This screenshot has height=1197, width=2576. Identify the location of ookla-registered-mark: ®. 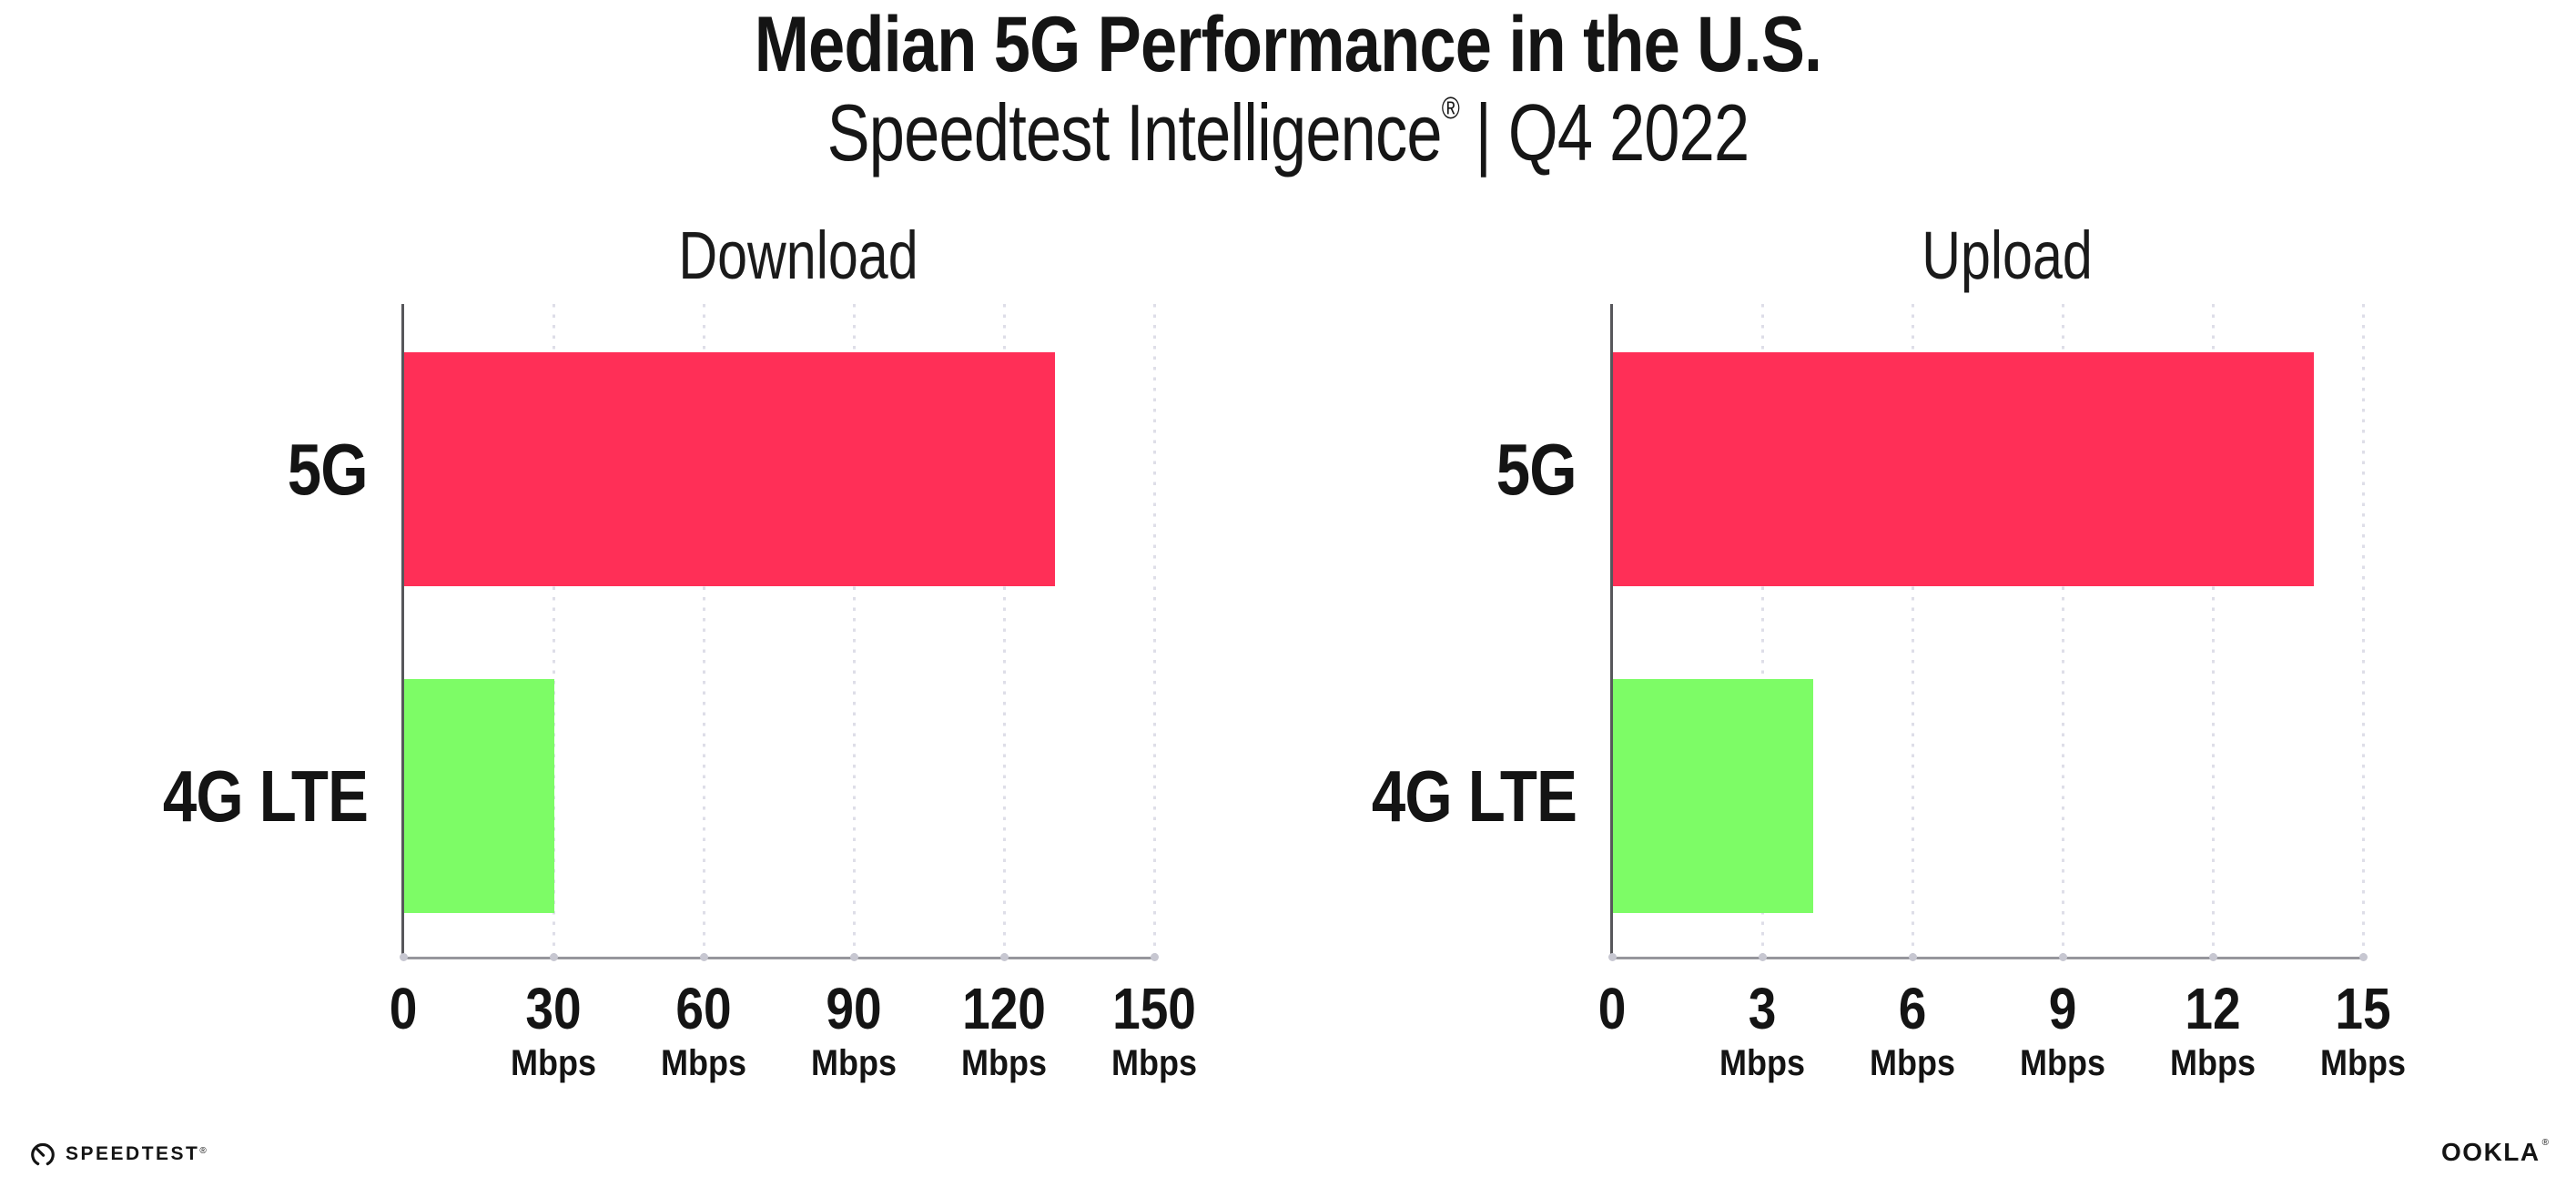
(2545, 1143).